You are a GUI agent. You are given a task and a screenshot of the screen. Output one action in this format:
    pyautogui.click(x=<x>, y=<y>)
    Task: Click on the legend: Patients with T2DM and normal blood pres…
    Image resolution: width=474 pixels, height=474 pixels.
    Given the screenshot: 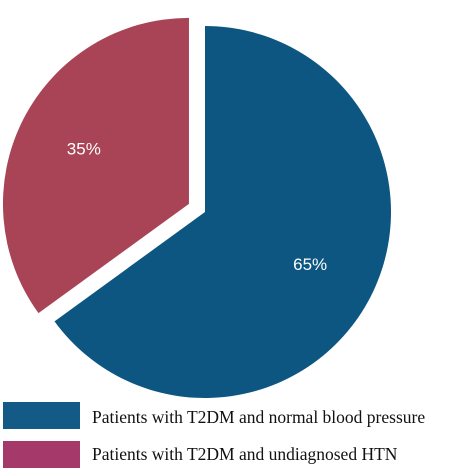 What is the action you would take?
    pyautogui.click(x=214, y=435)
    